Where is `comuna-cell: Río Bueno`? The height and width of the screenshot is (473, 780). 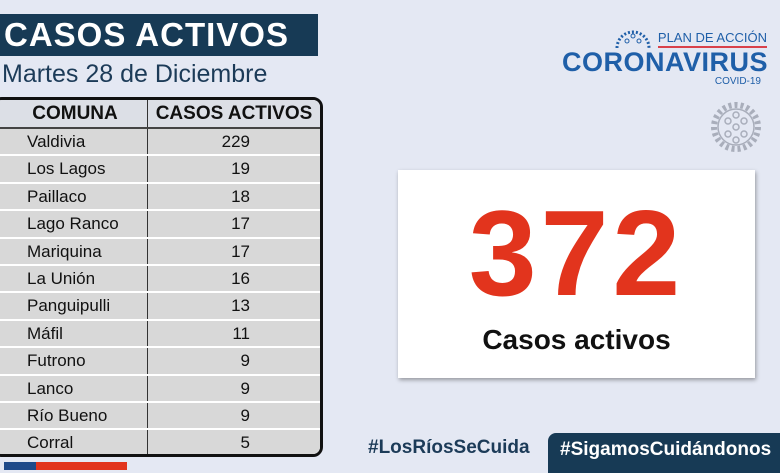 comuna-cell: Río Bueno is located at coordinates (74, 415).